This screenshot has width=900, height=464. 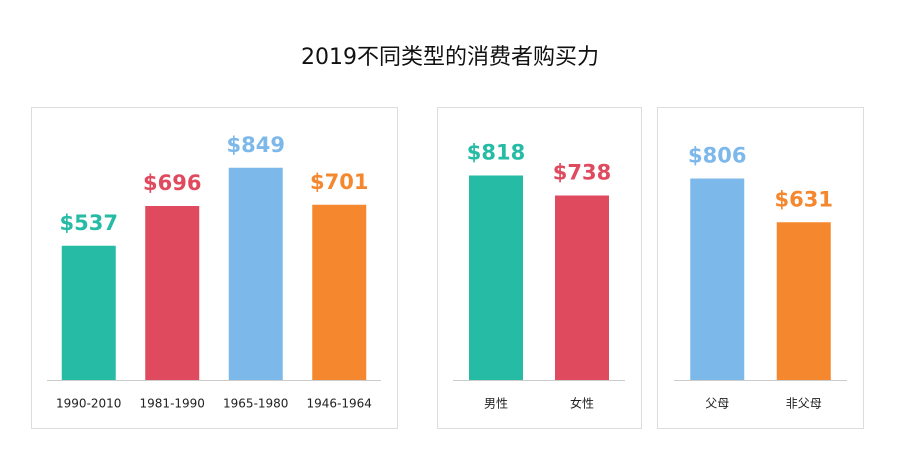 I want to click on x-tick-label: 非父母, so click(x=804, y=404).